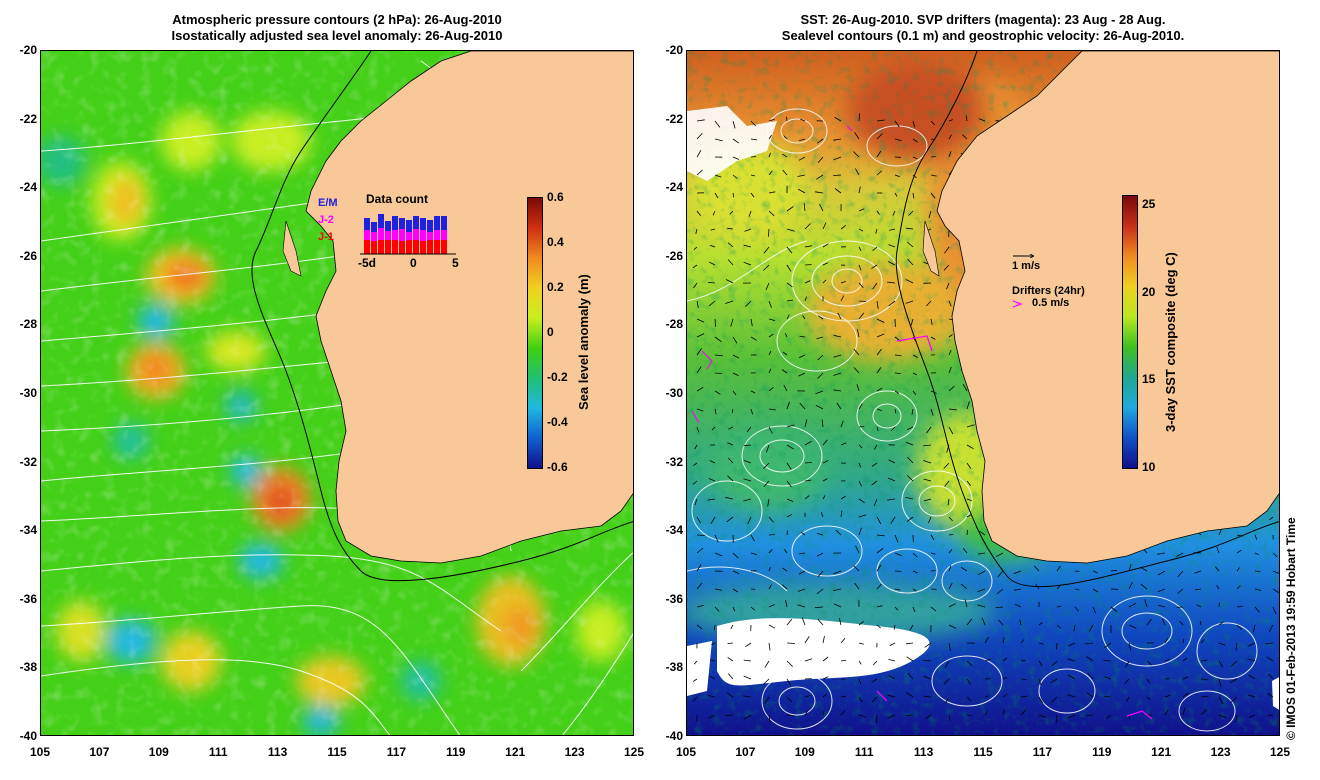 The image size is (1320, 780). What do you see at coordinates (557, 377) in the screenshot?
I see `left-cb-tick--0.2: -0.2` at bounding box center [557, 377].